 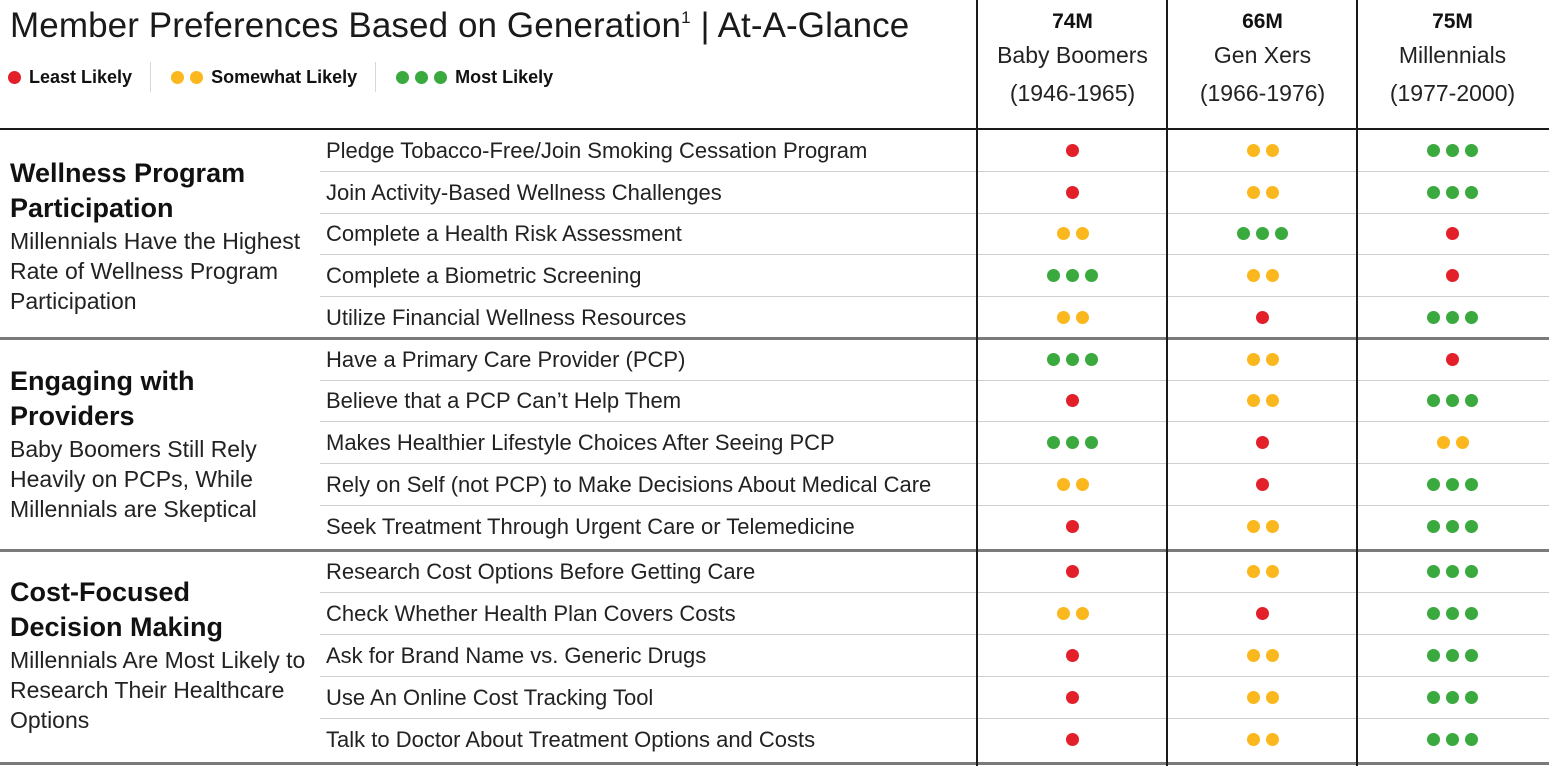 I want to click on row-label: Use An Online Cost Tracking Tool, so click(x=490, y=697).